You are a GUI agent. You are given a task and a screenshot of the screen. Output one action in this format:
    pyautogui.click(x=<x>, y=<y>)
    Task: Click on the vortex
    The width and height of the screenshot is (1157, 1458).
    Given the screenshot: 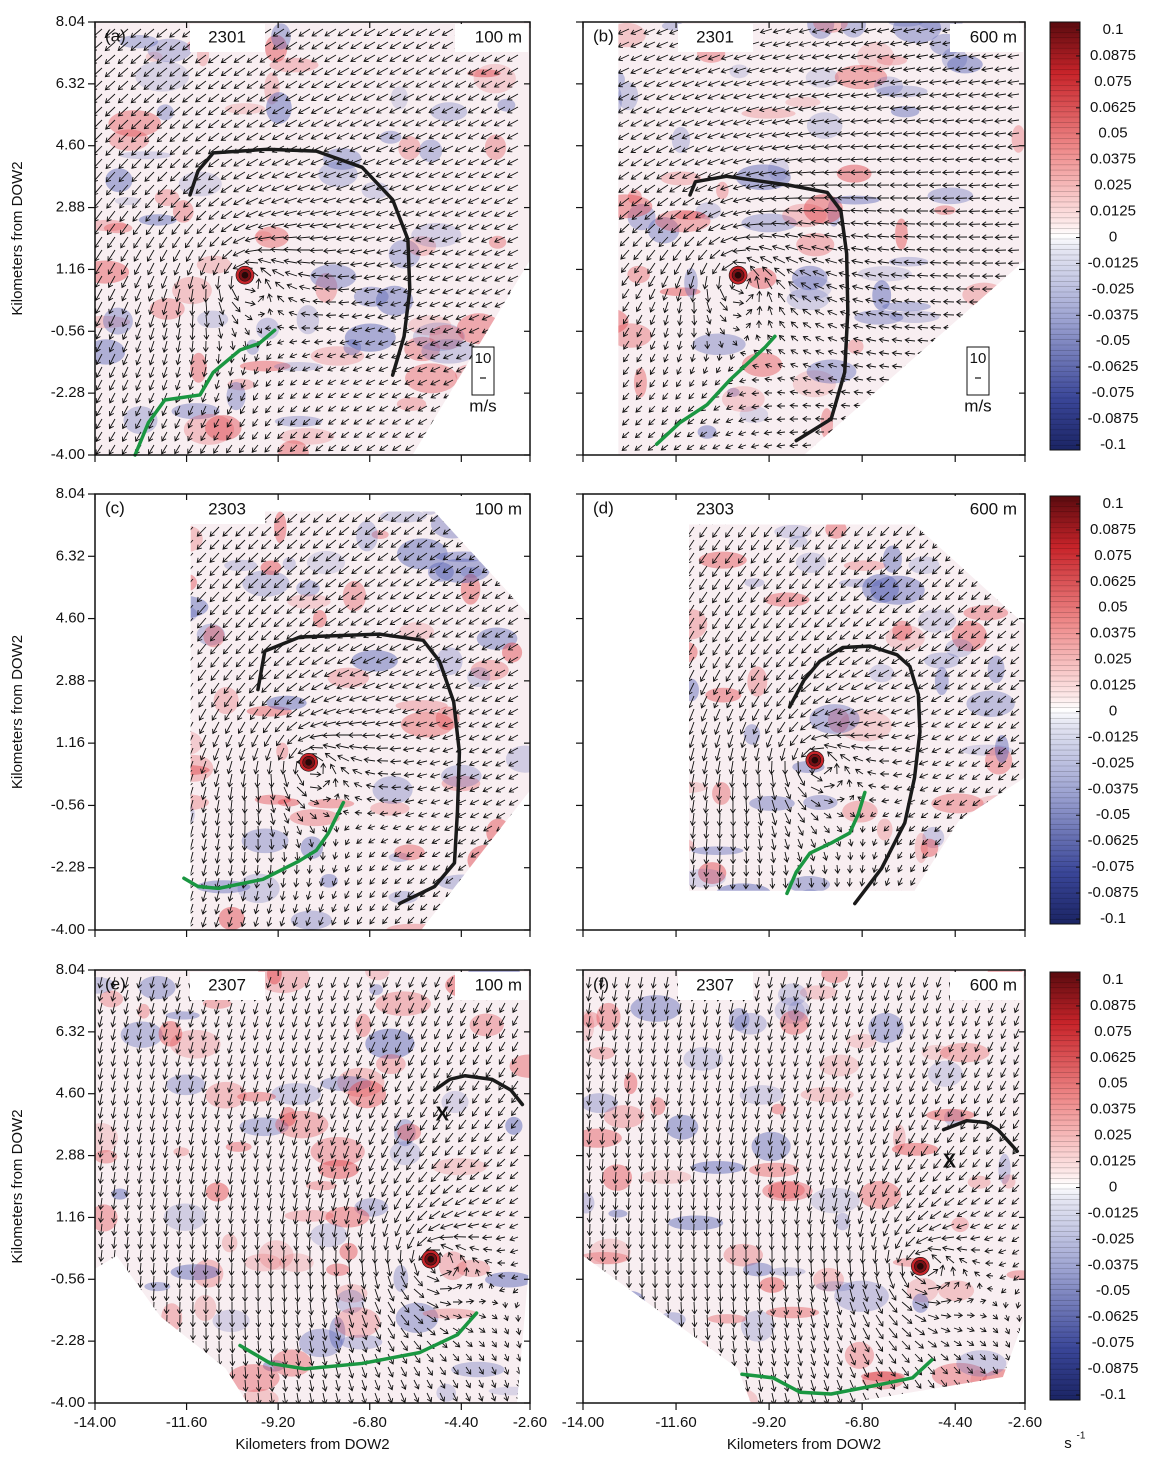 What is the action you would take?
    pyautogui.click(x=308, y=762)
    